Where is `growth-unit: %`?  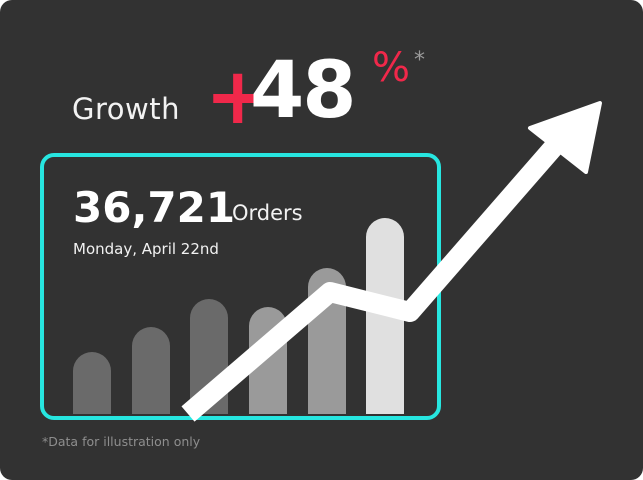 growth-unit: % is located at coordinates (391, 68).